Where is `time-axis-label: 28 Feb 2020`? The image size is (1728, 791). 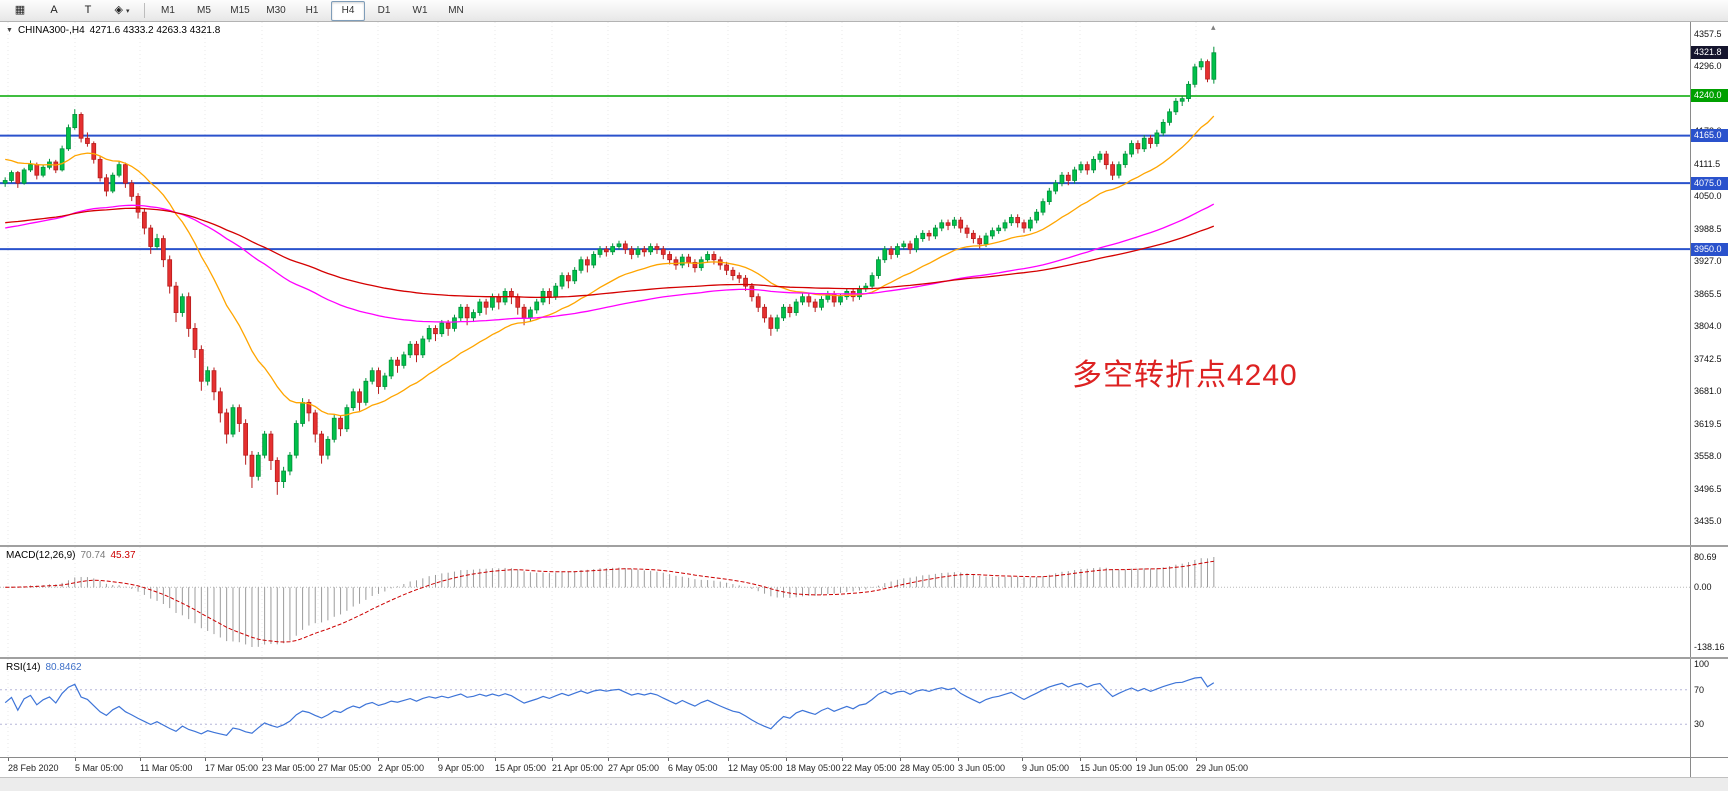 time-axis-label: 28 Feb 2020 is located at coordinates (33, 768).